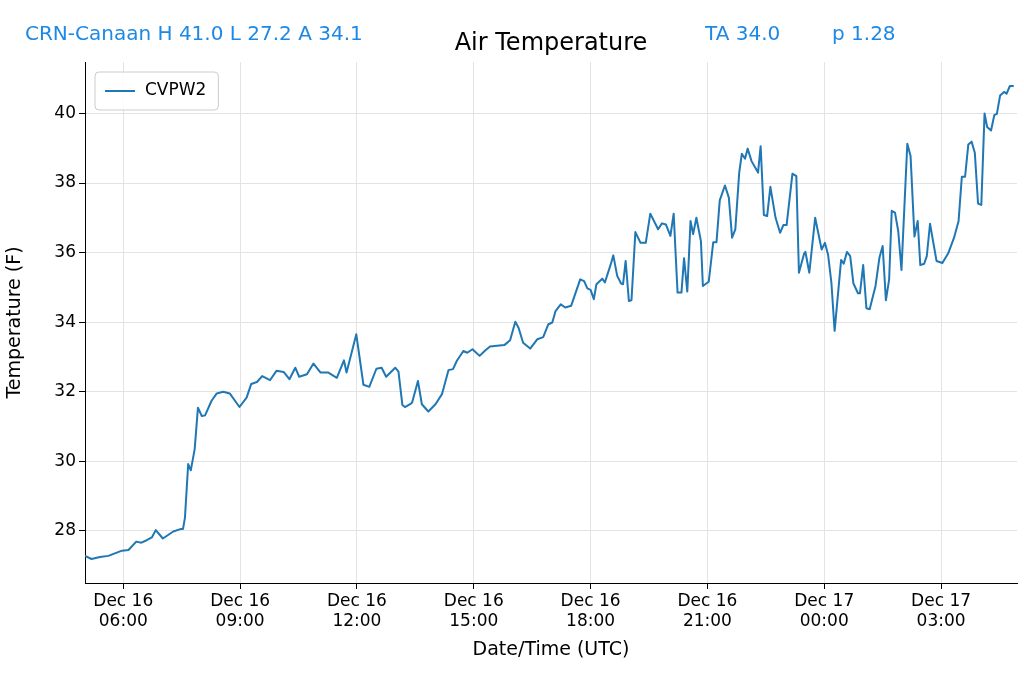 This screenshot has width=1024, height=679. What do you see at coordinates (65, 251) in the screenshot?
I see `y-tick-label: 36` at bounding box center [65, 251].